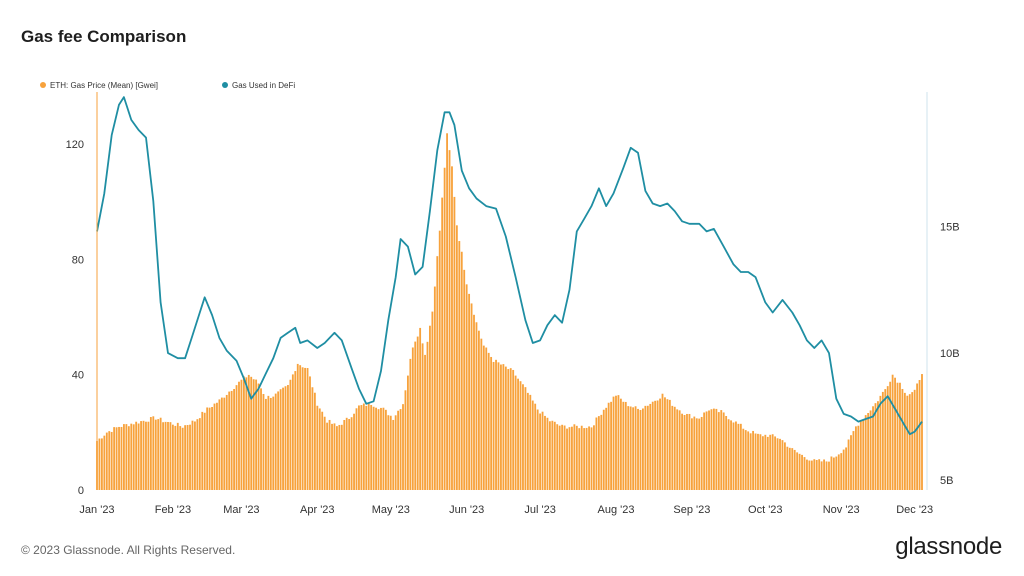 The height and width of the screenshot is (576, 1024). I want to click on x-tick-label: Feb '23, so click(173, 510).